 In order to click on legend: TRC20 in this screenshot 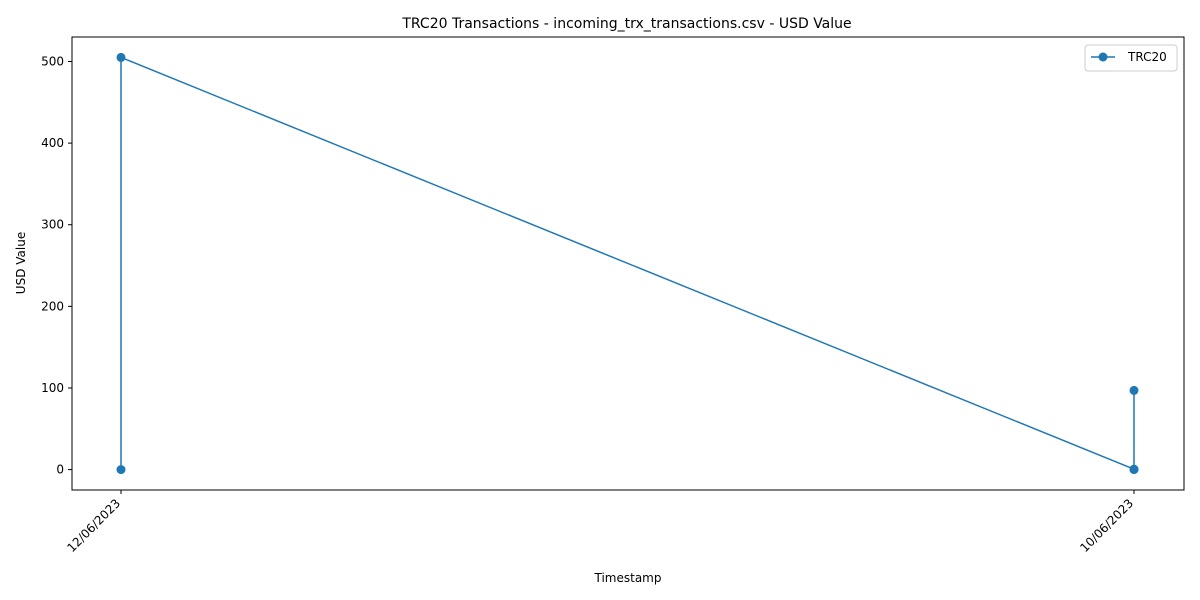, I will do `click(1131, 58)`.